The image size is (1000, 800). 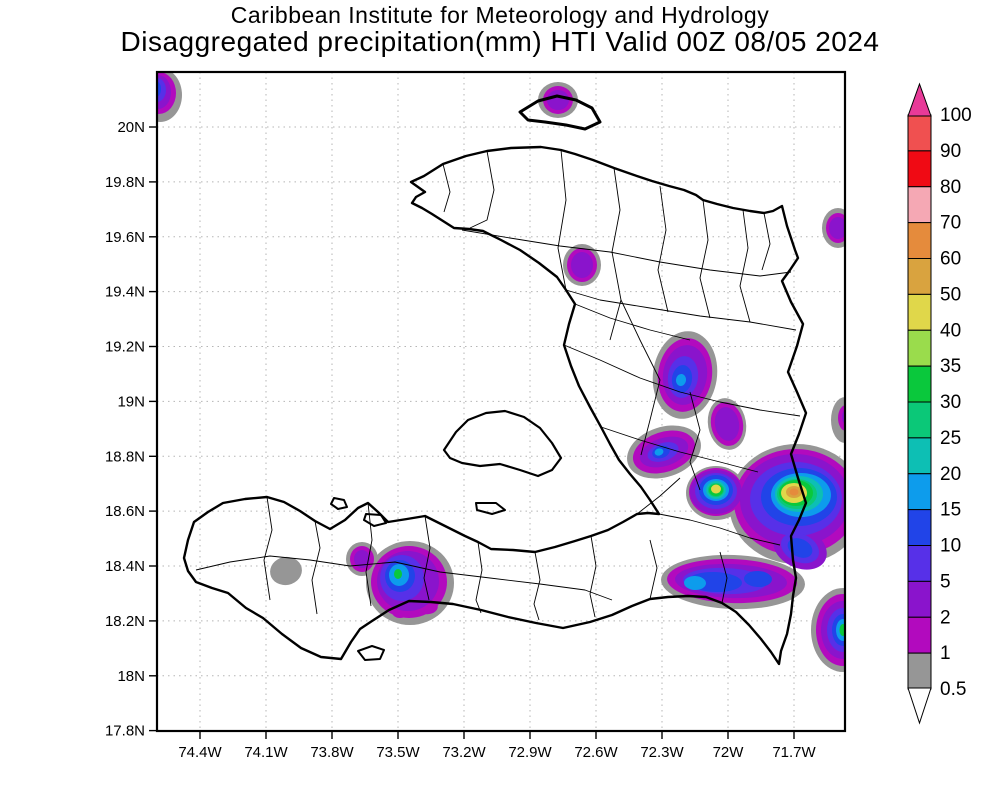 I want to click on lon-tick-label: 74.1W, so click(x=266, y=752).